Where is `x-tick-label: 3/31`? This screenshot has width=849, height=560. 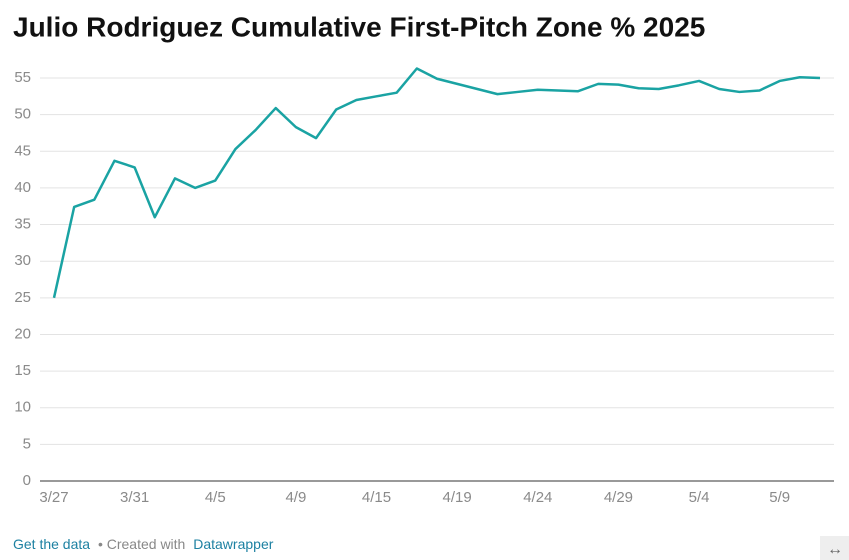
x-tick-label: 3/31 is located at coordinates (134, 497).